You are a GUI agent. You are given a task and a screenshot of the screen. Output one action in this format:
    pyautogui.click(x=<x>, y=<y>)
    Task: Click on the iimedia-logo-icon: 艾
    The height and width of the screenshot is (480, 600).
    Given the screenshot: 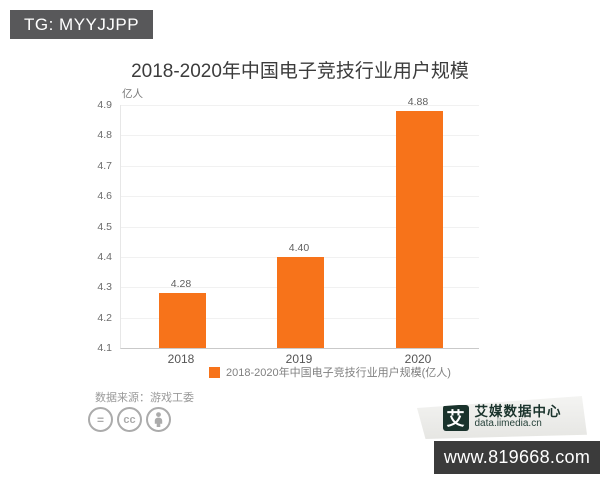 What is the action you would take?
    pyautogui.click(x=455, y=417)
    